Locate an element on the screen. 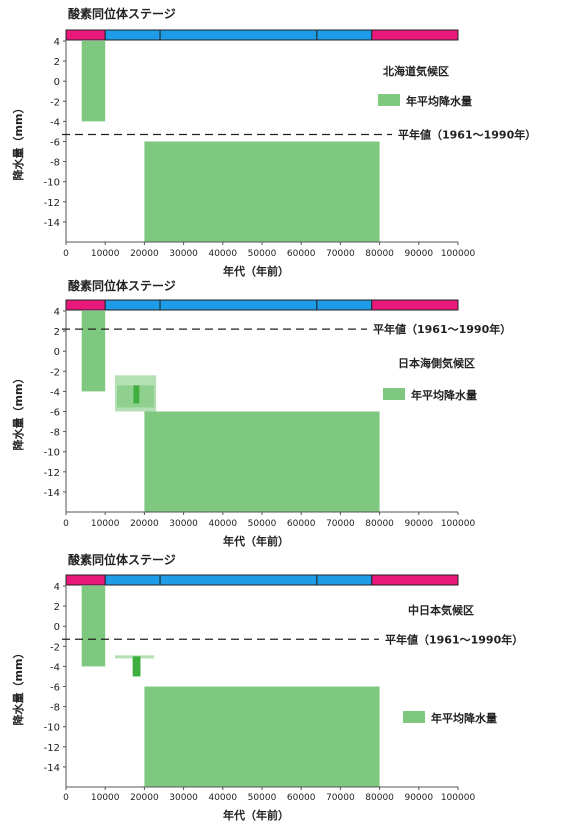 The height and width of the screenshot is (828, 562). region-label: 北海道気候区 is located at coordinates (416, 71).